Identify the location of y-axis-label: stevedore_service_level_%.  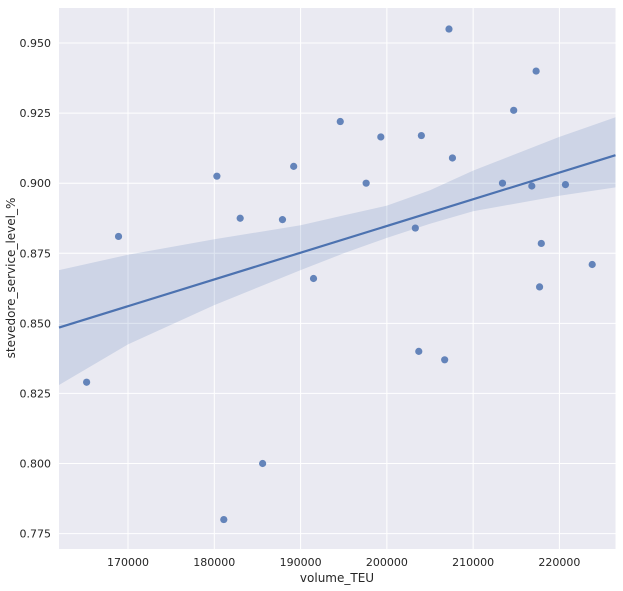
(11, 278).